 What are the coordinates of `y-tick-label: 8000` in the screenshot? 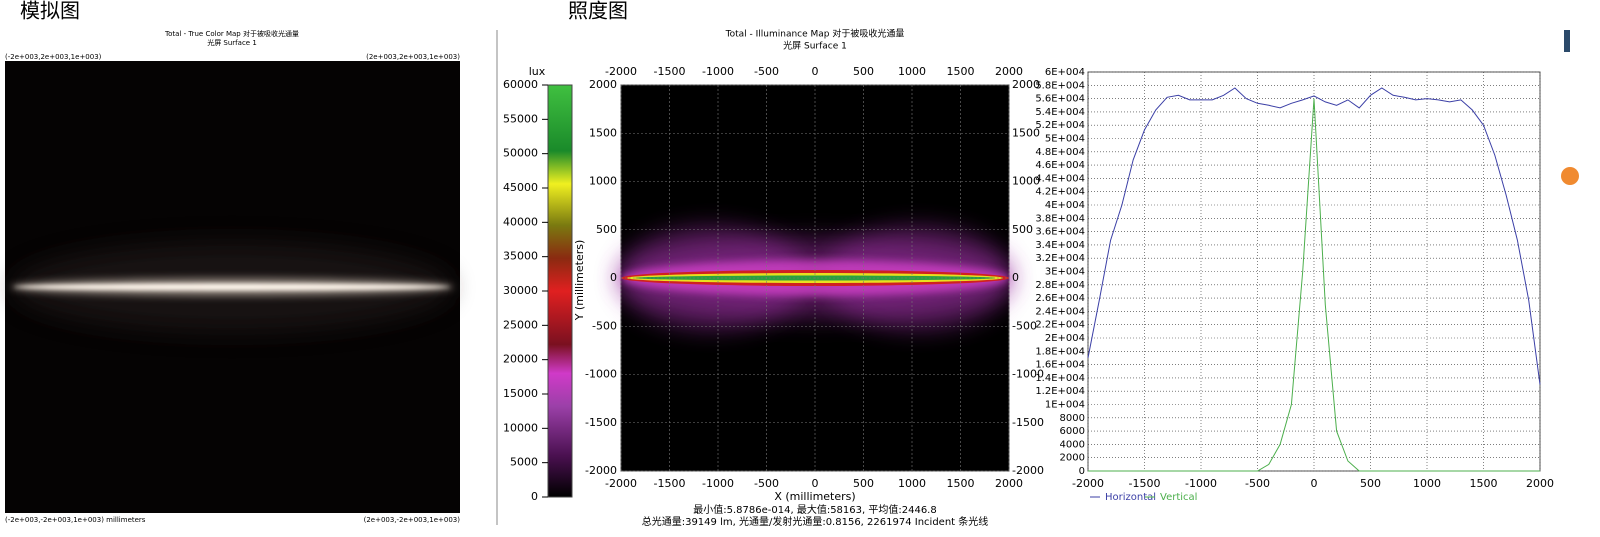 It's located at (1072, 418).